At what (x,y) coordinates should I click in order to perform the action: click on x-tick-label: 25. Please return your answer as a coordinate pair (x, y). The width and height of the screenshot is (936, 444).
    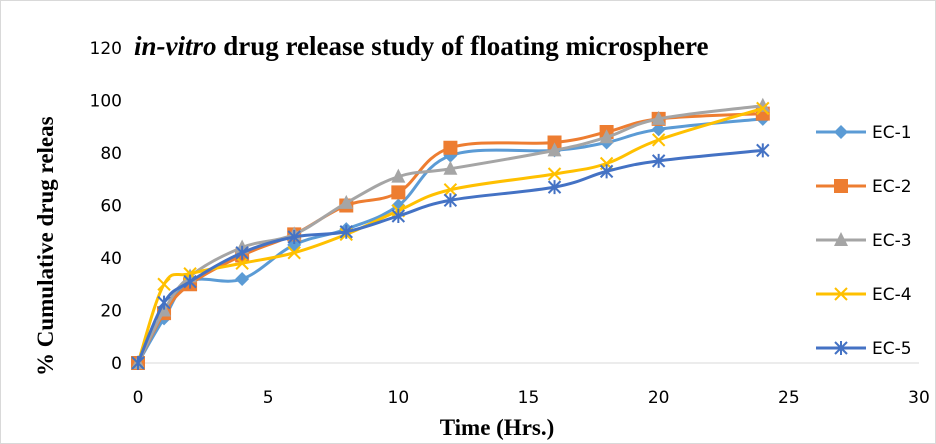
    Looking at the image, I should click on (789, 398).